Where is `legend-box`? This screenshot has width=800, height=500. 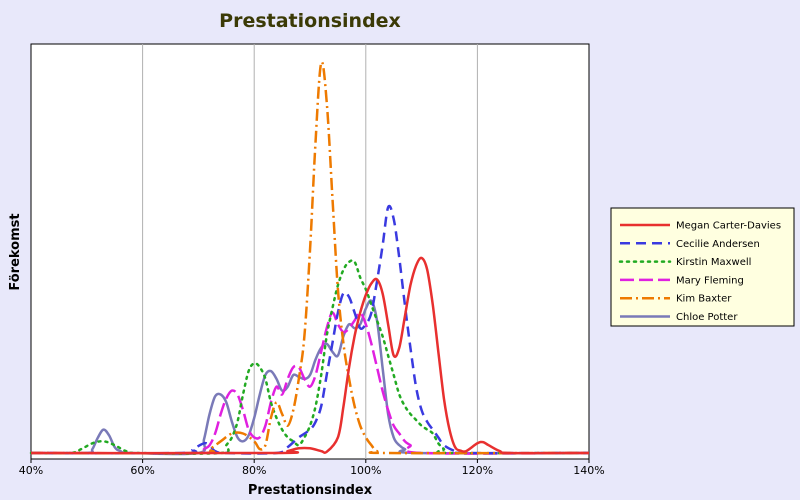 legend-box is located at coordinates (702, 267).